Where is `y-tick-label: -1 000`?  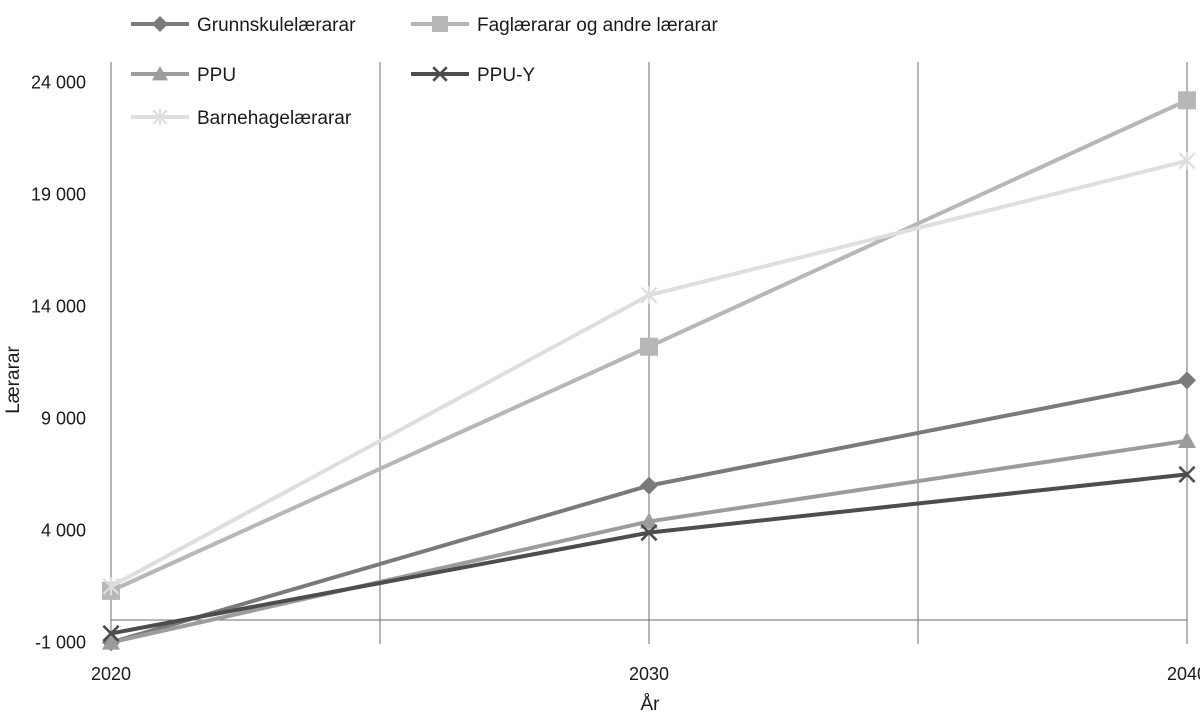
y-tick-label: -1 000 is located at coordinates (60, 642).